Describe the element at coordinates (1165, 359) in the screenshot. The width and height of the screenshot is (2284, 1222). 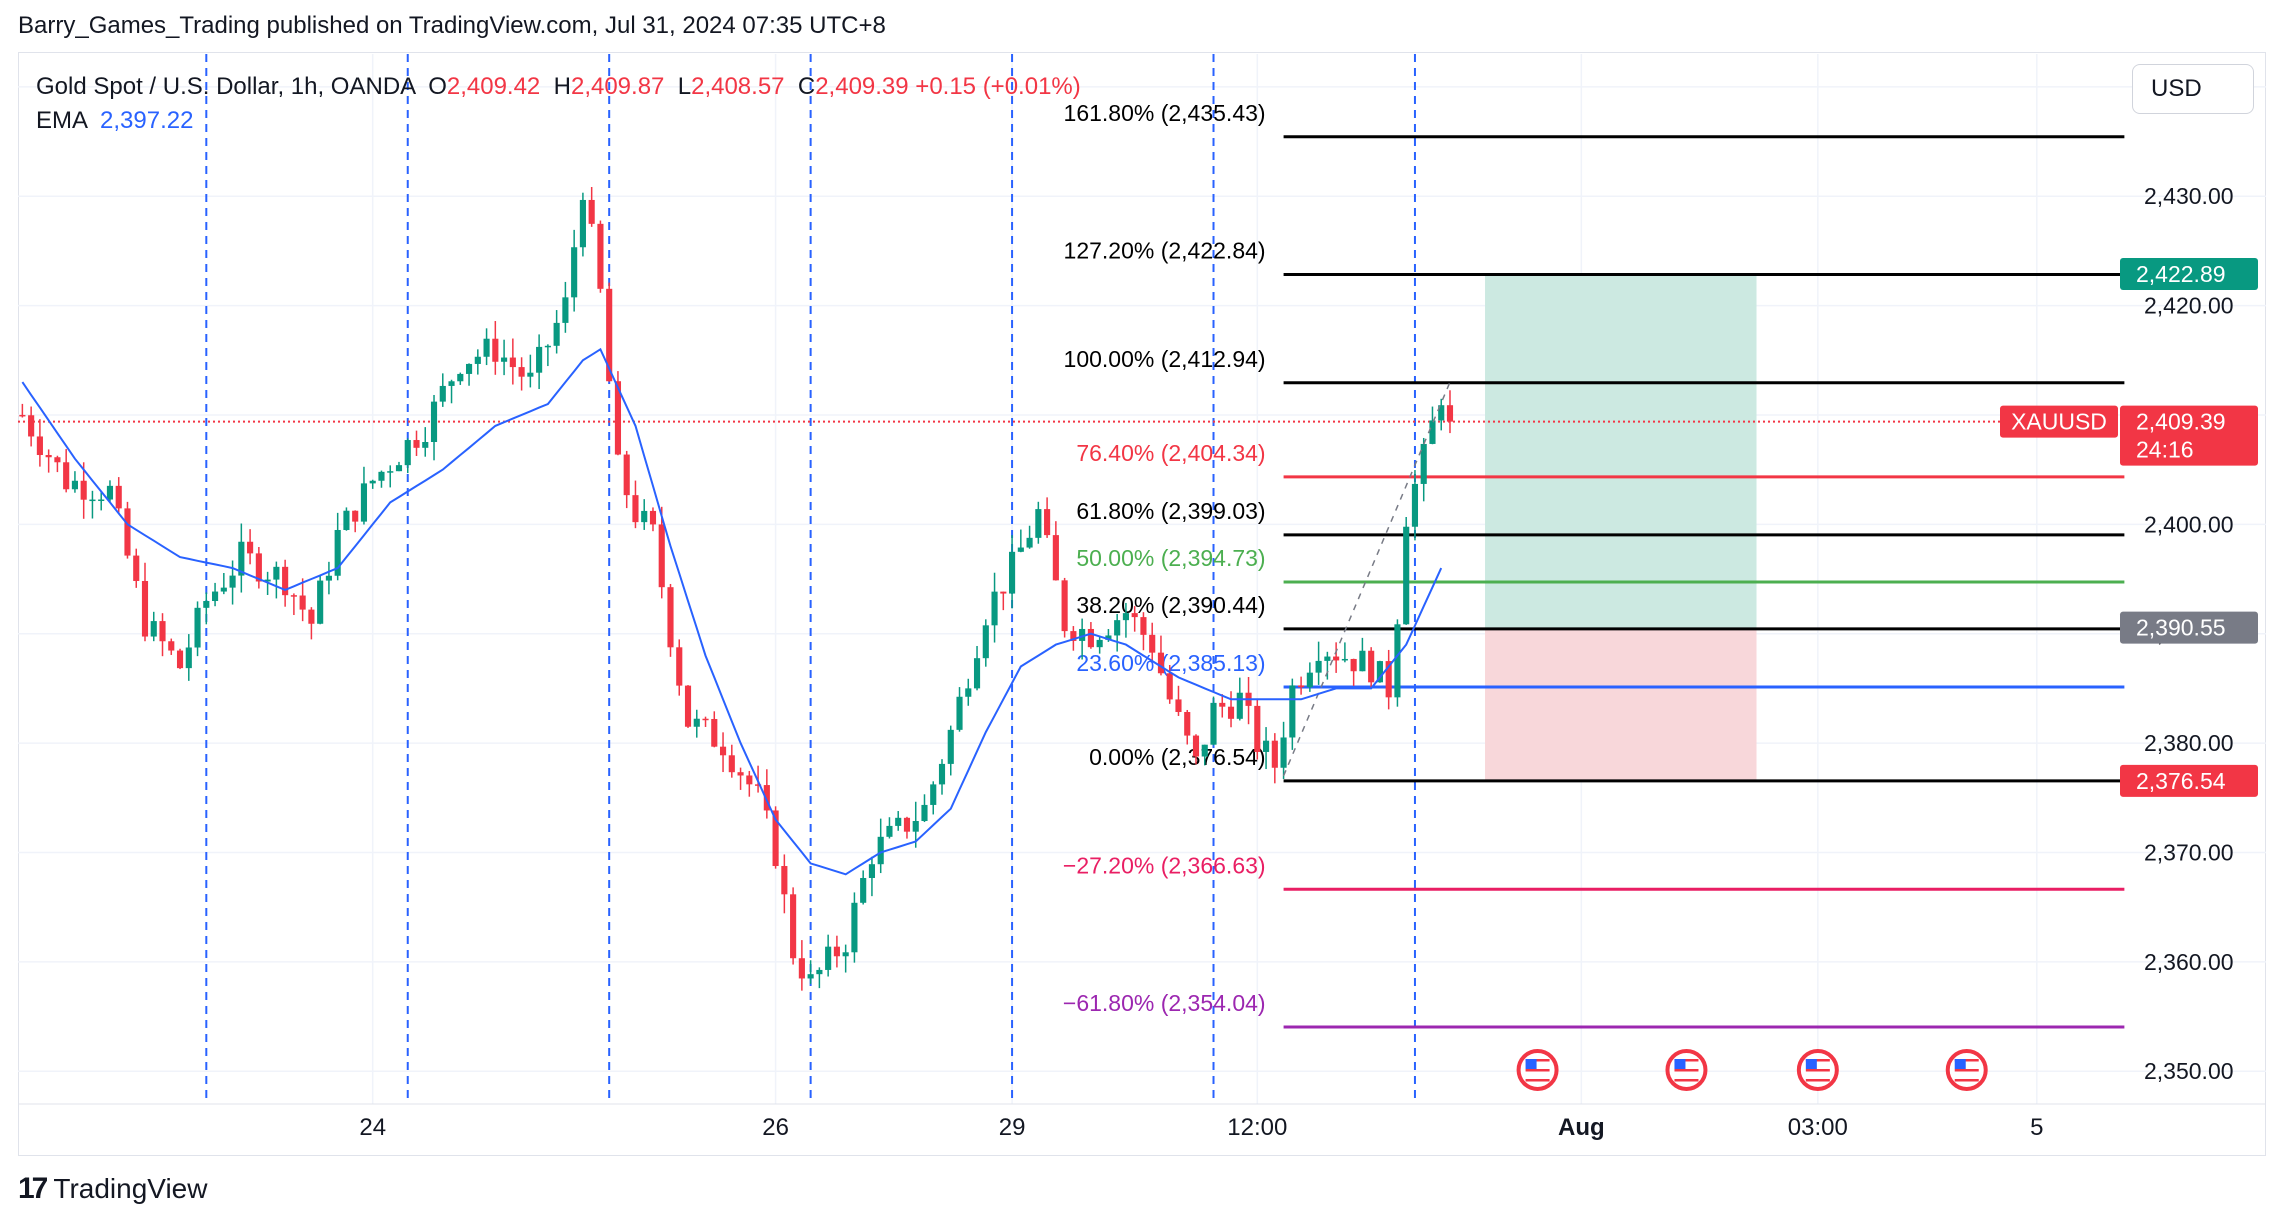
I see `fib-level-label: 100.00% (2,412.94)` at that location.